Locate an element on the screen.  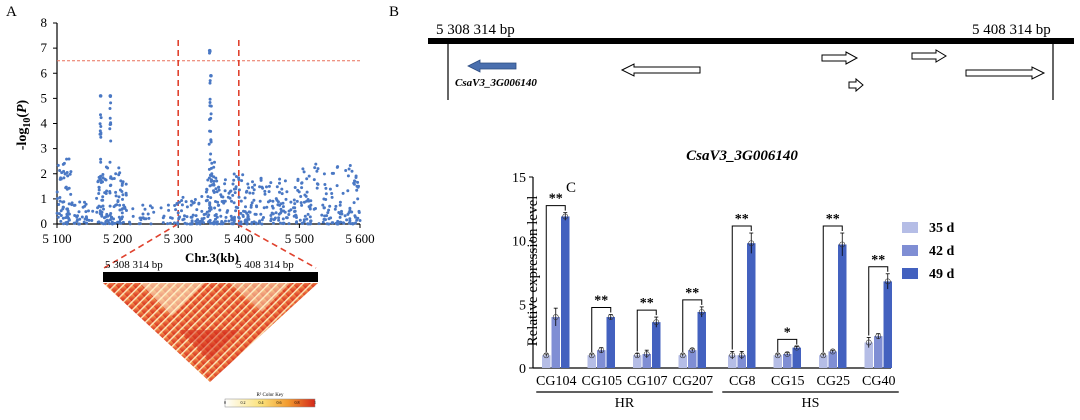
y-tick-label: 2 is located at coordinates (44, 173).